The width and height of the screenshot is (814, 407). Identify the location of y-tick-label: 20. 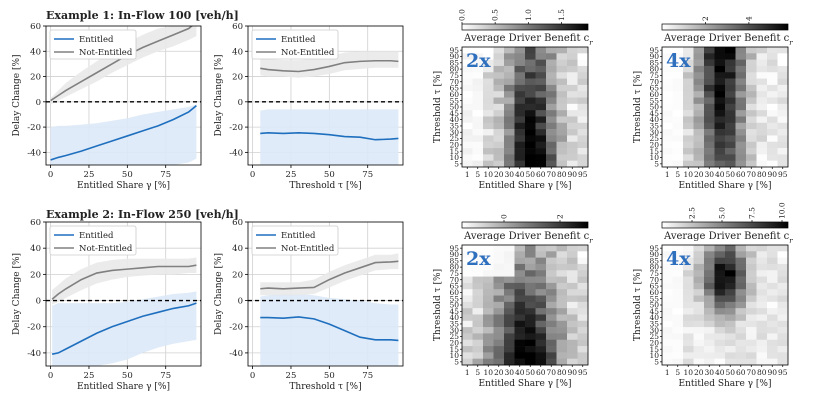
(35, 78).